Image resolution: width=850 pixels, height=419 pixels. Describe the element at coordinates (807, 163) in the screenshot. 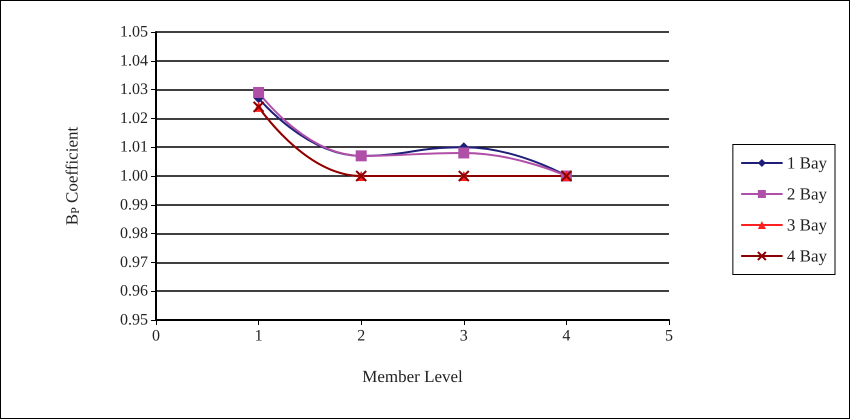

I see `legend-label: 1 Bay` at that location.